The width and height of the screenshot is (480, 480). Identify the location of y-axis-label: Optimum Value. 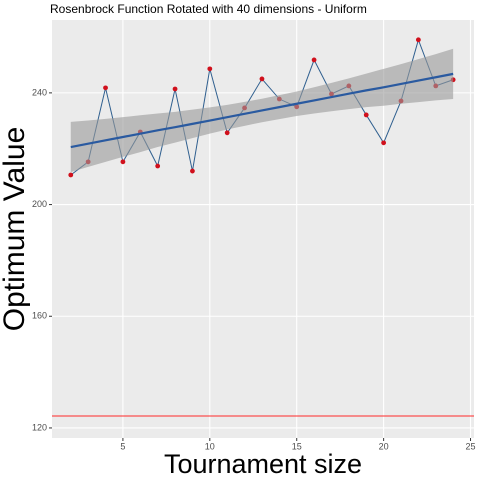
(15, 229).